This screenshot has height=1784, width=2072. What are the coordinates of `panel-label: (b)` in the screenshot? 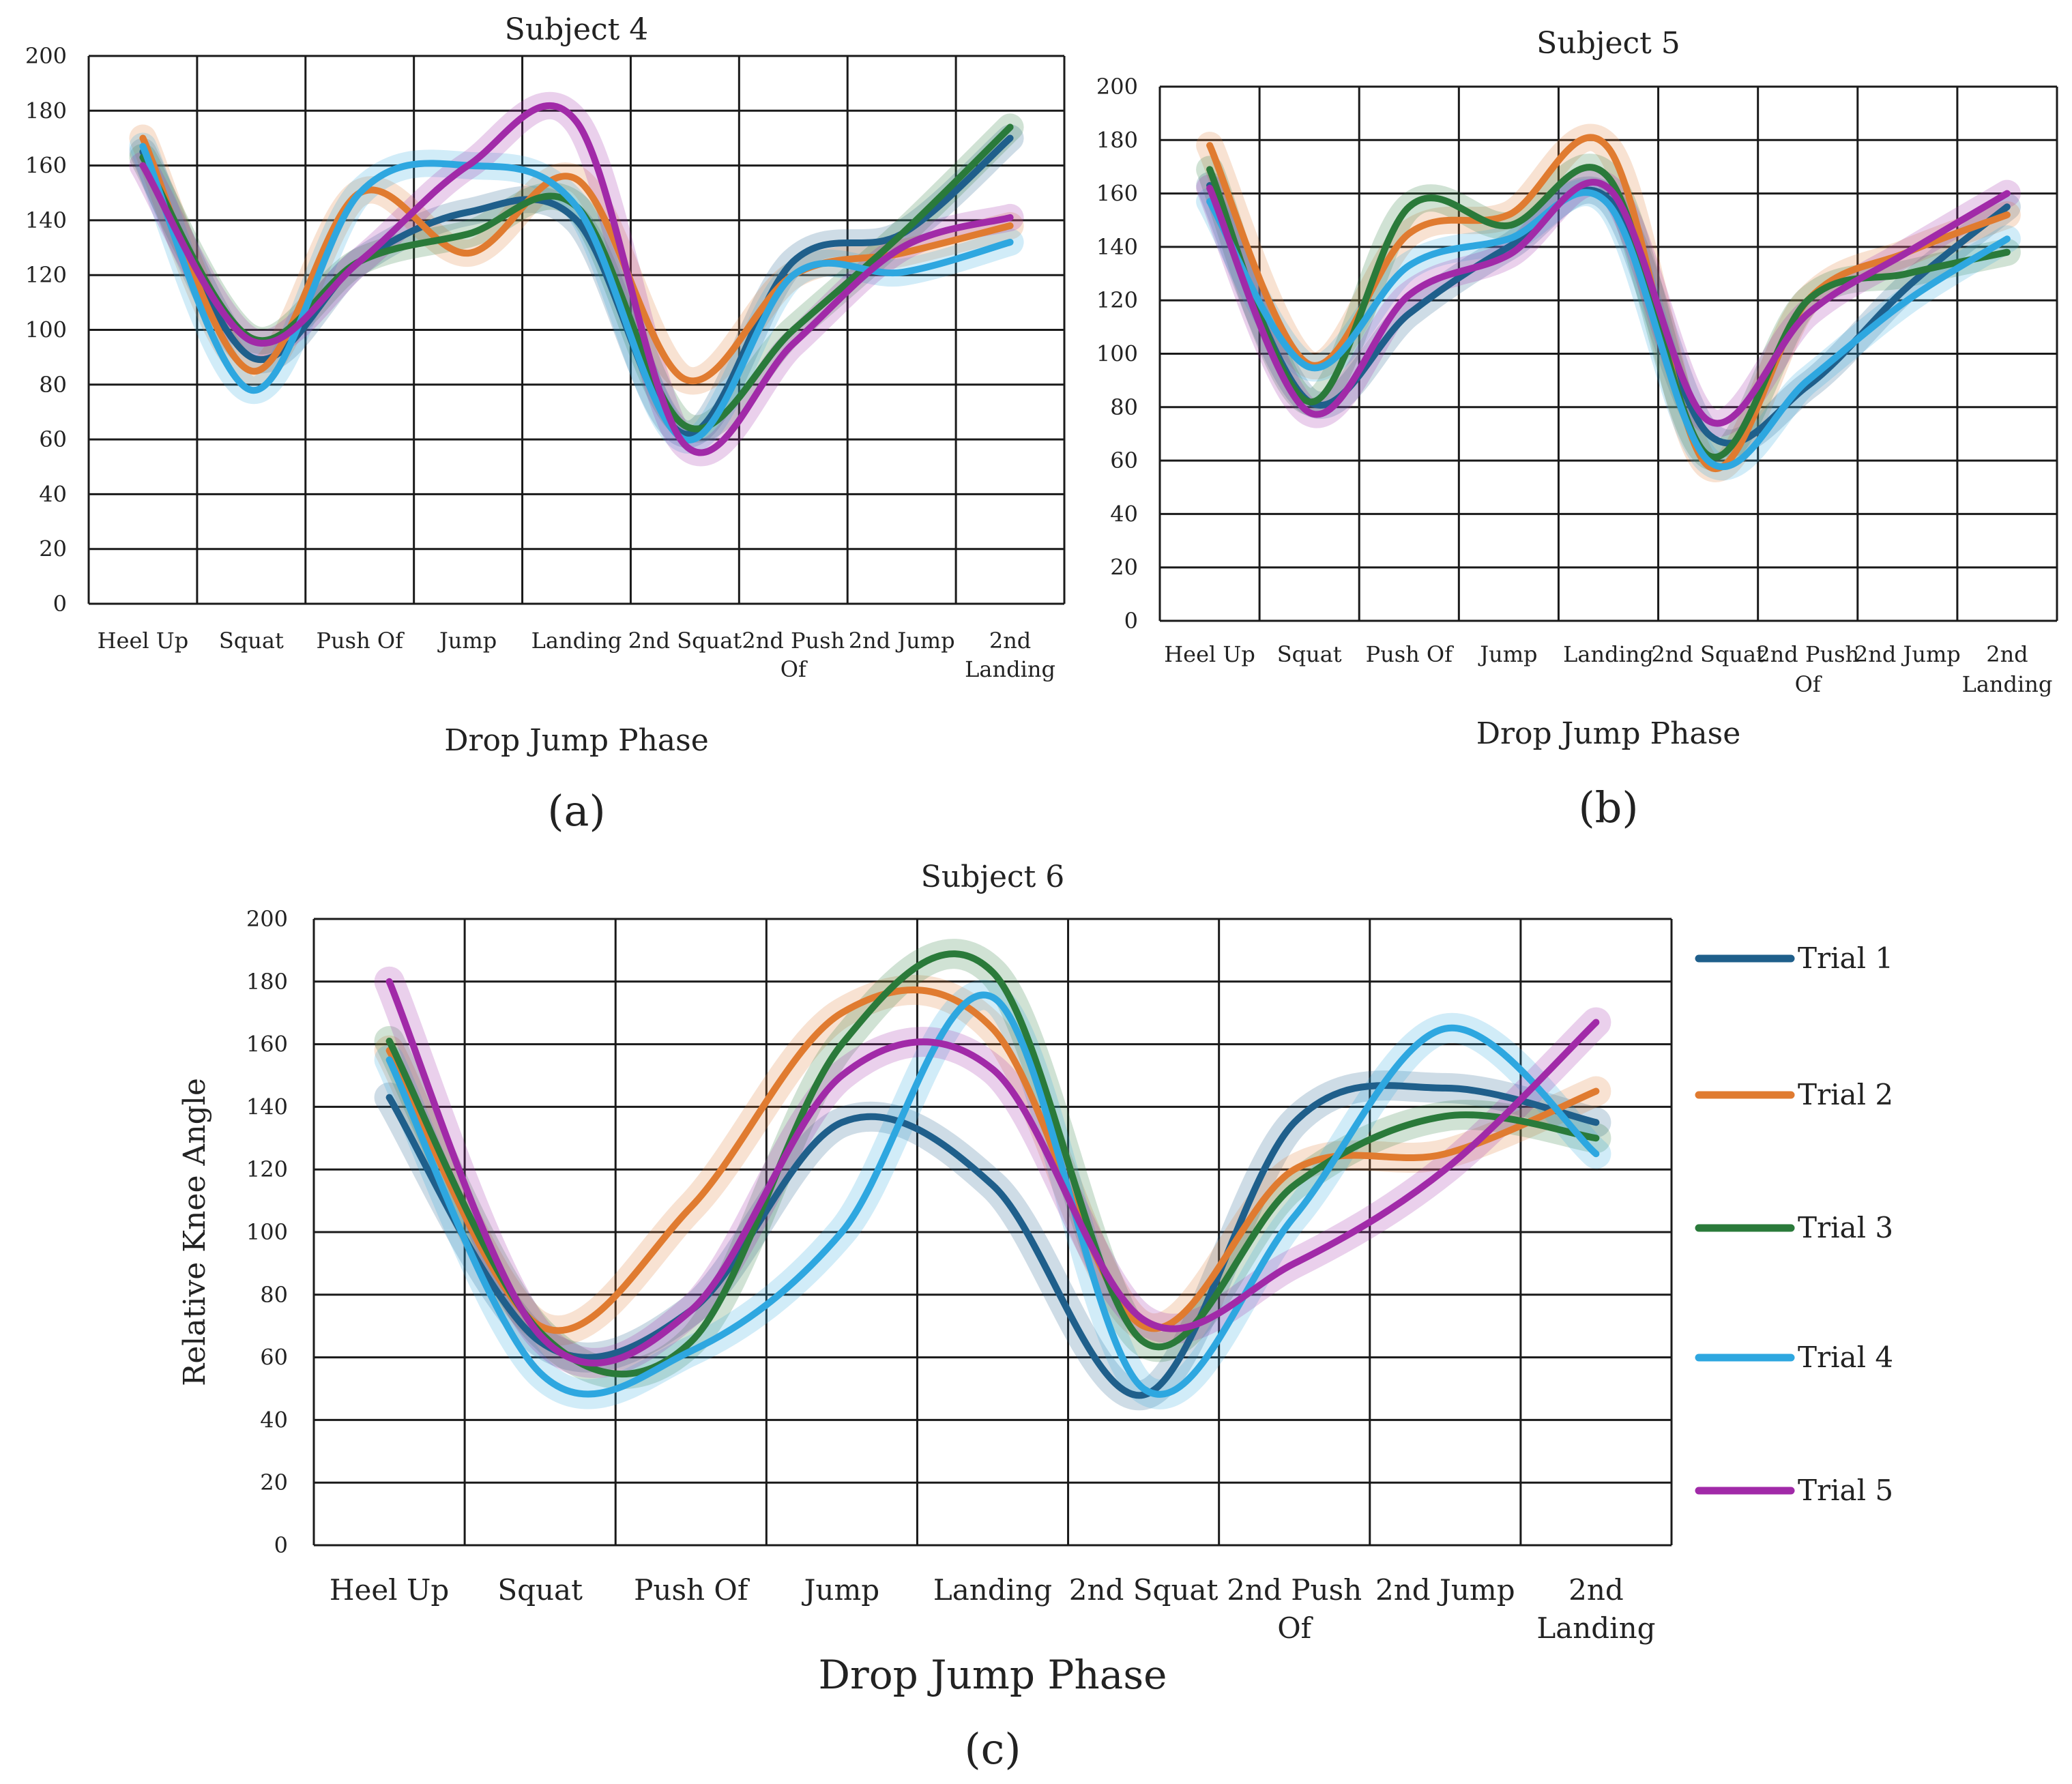 It's located at (1608, 808).